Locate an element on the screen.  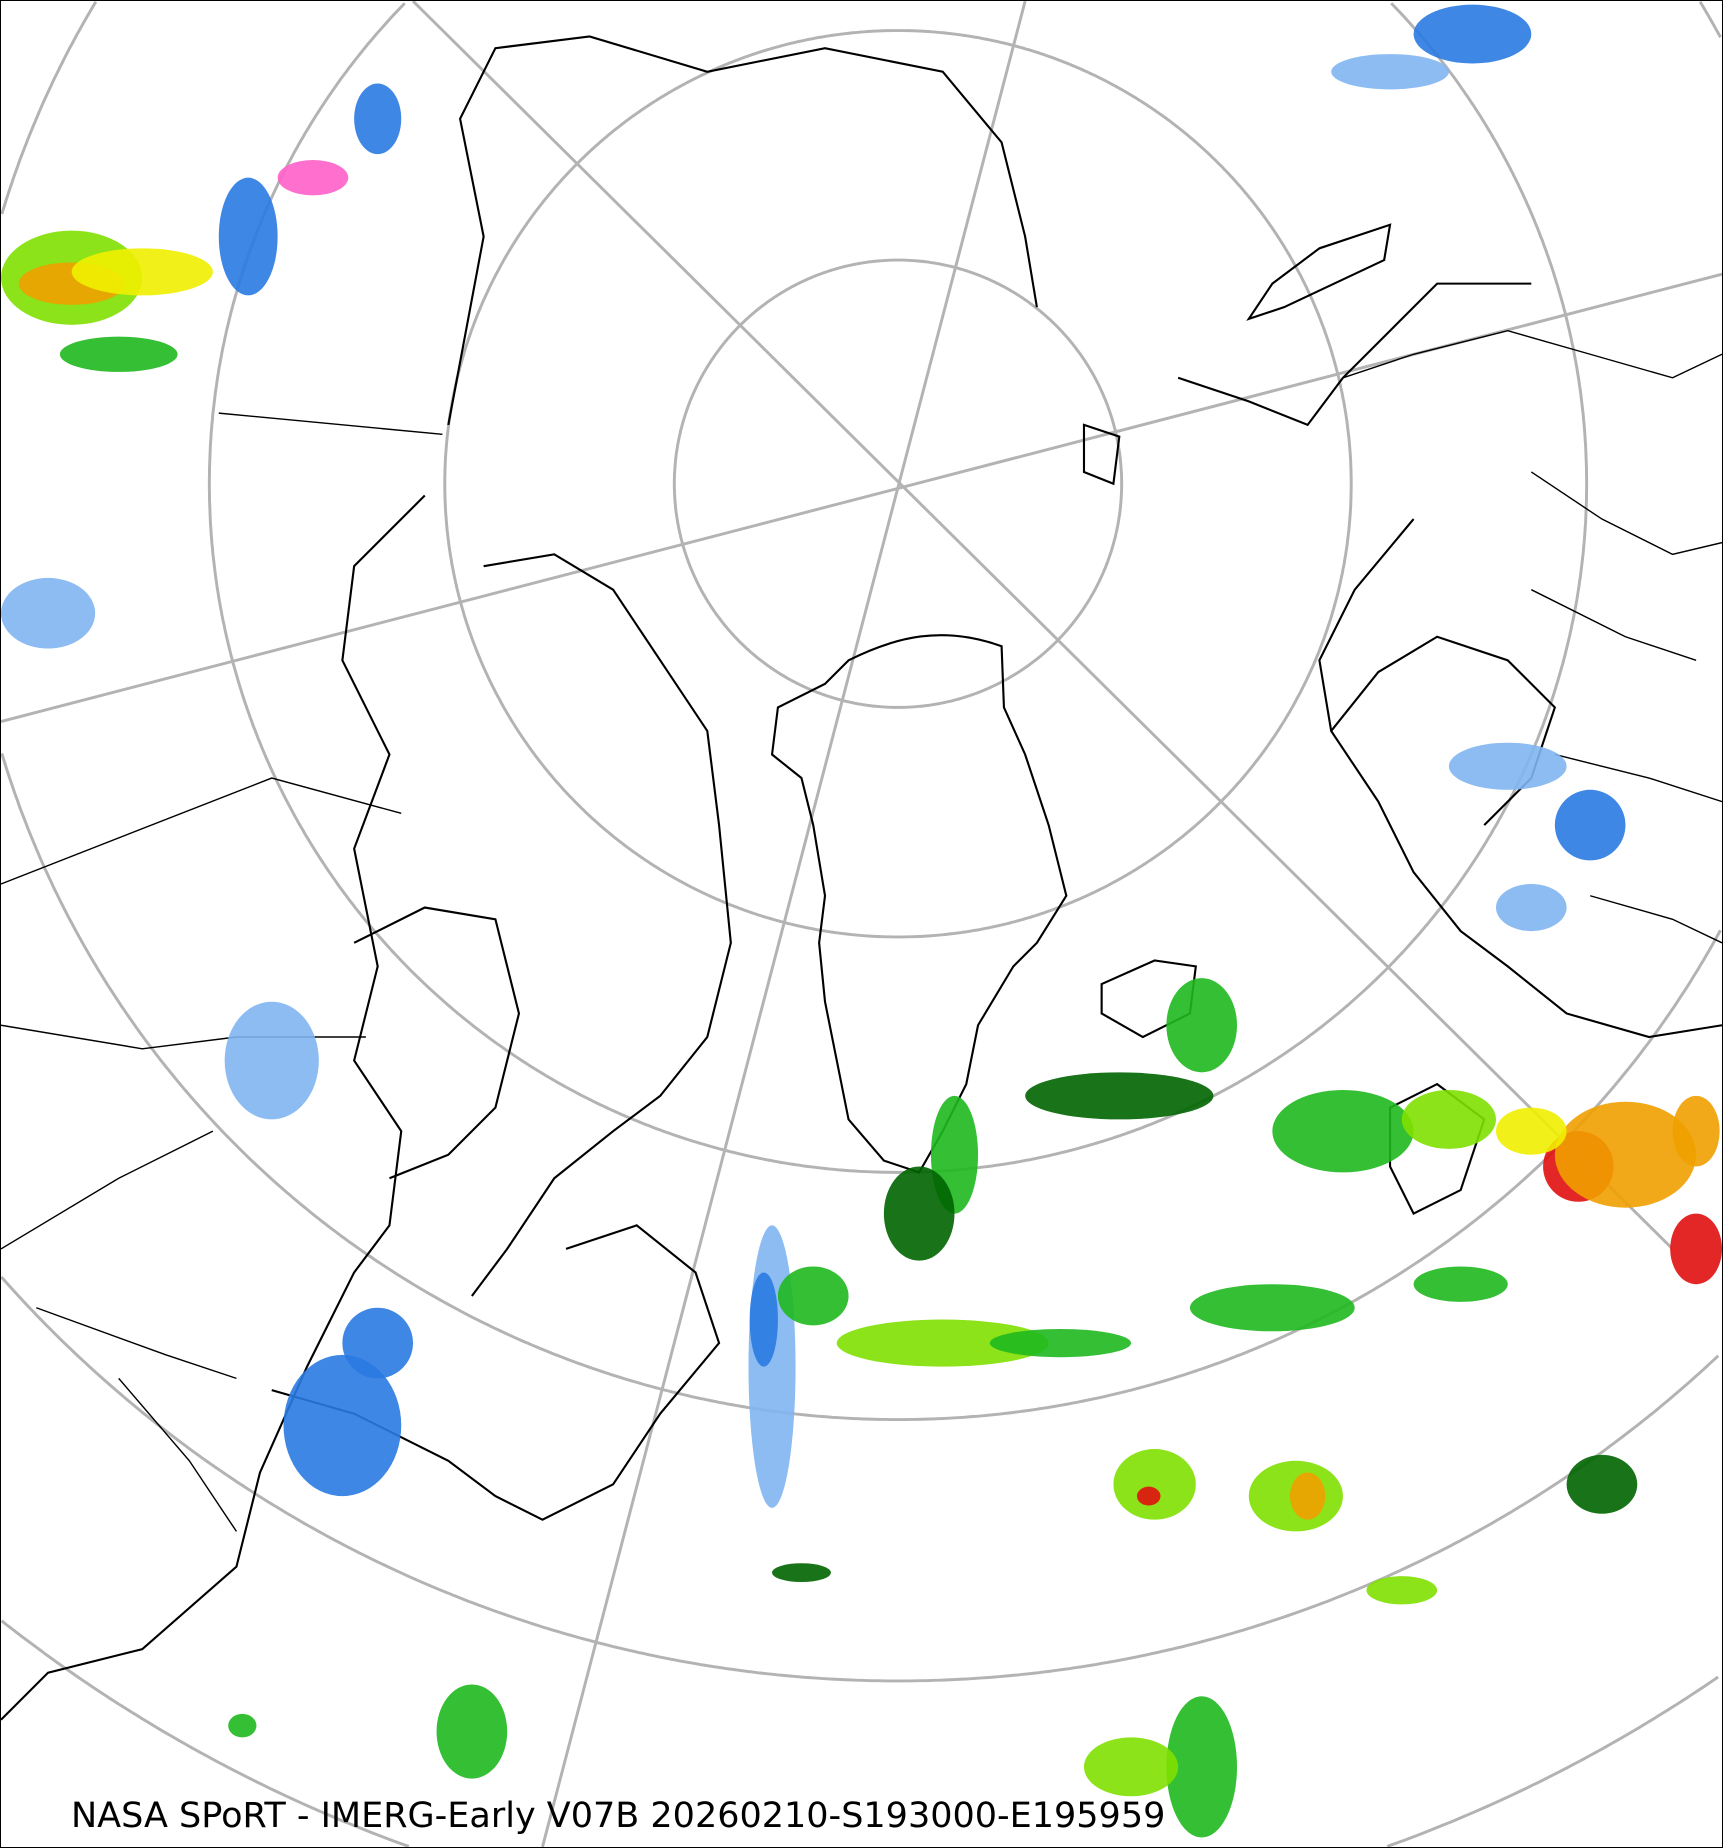
canada-islands-coast is located at coordinates (601, 925).